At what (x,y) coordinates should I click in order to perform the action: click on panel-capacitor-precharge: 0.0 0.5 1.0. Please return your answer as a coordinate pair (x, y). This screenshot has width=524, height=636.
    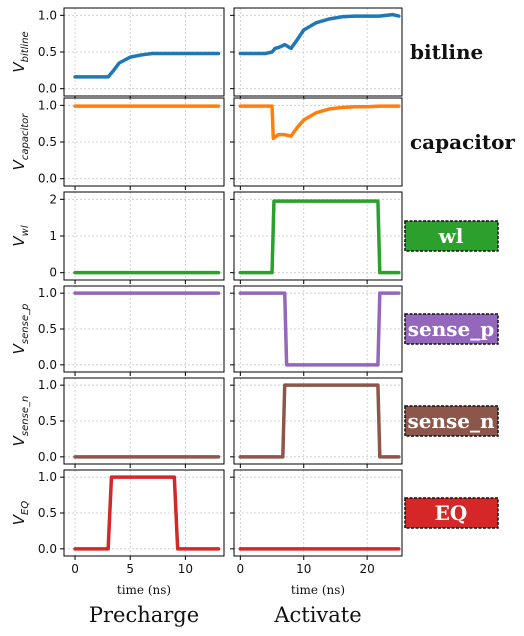
    Looking at the image, I should click on (131, 143).